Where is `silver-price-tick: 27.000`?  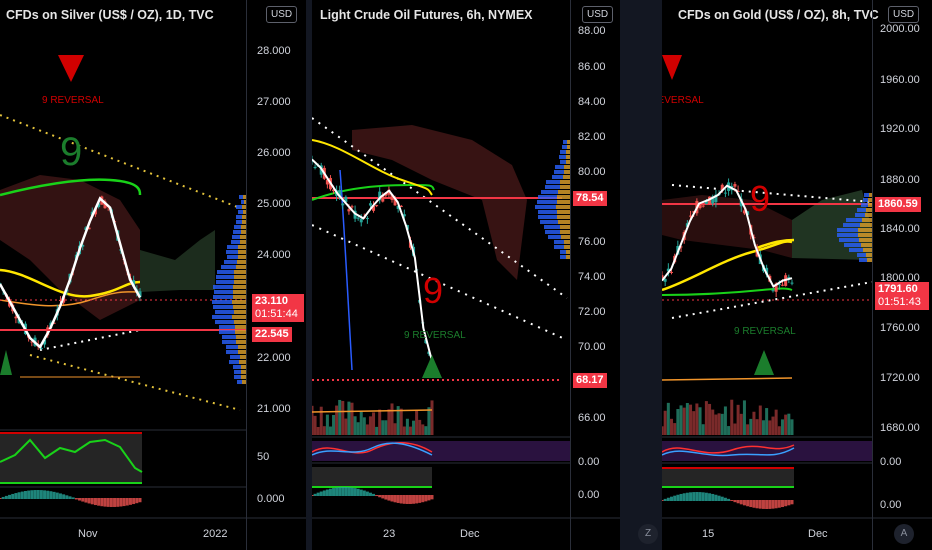 silver-price-tick: 27.000 is located at coordinates (274, 102).